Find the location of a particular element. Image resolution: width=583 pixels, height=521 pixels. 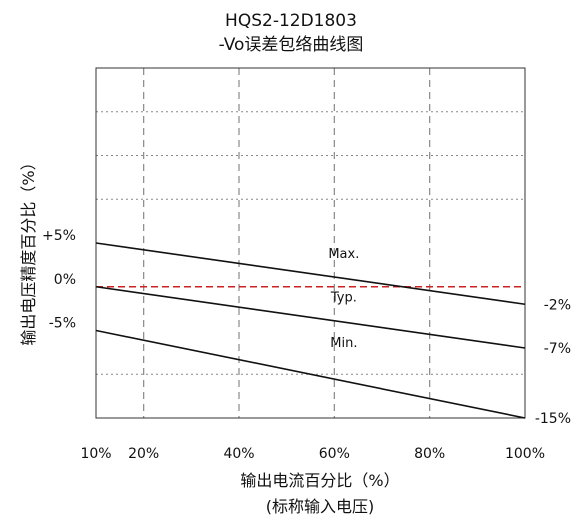

y-tick-labels-left: +5% 0% -5% is located at coordinates (59, 280).